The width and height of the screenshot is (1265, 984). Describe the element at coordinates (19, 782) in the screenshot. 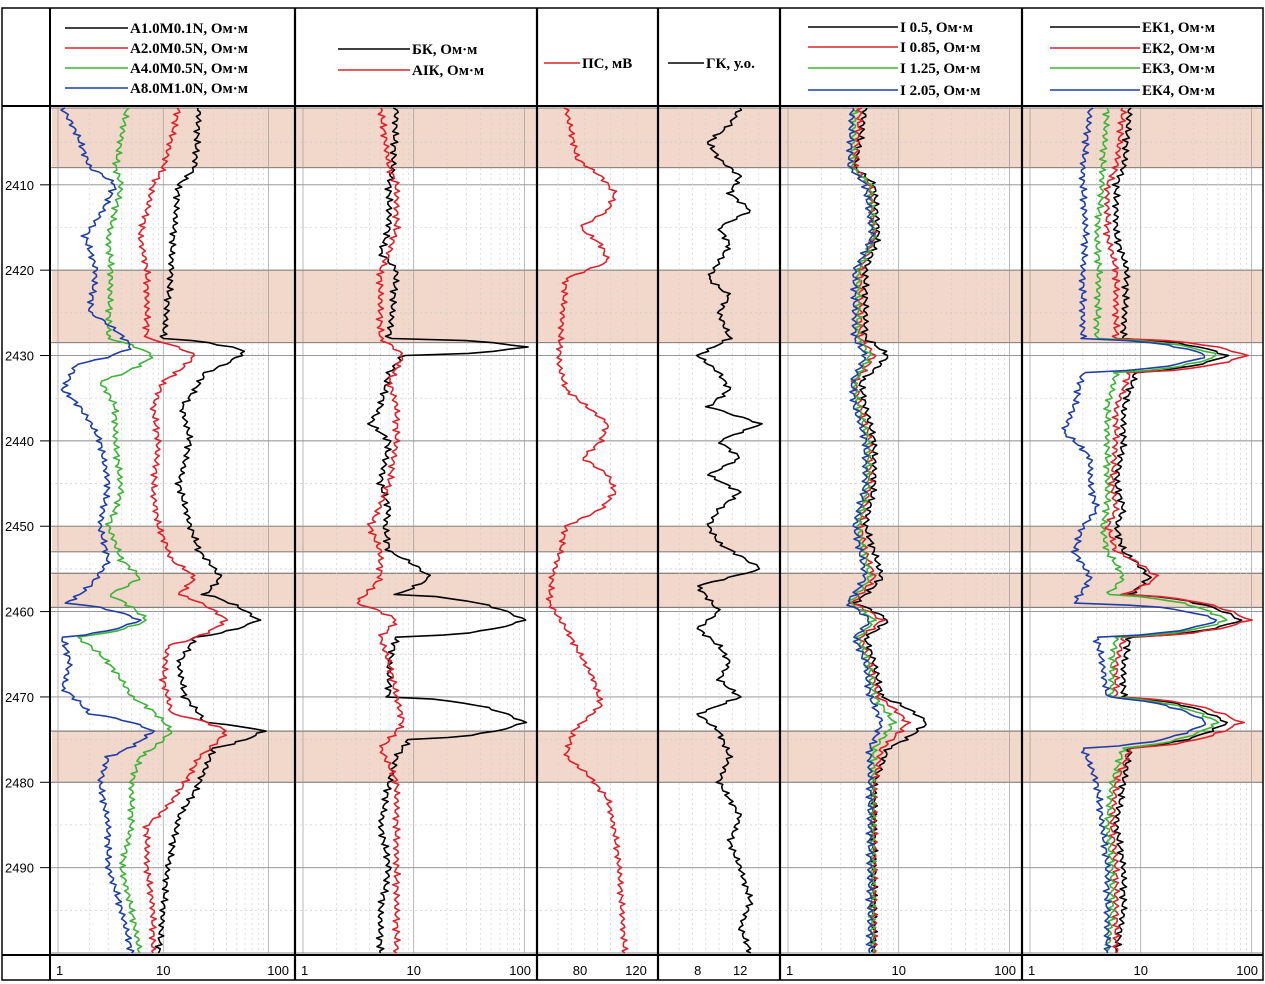

I see `depth-label: 2480` at that location.